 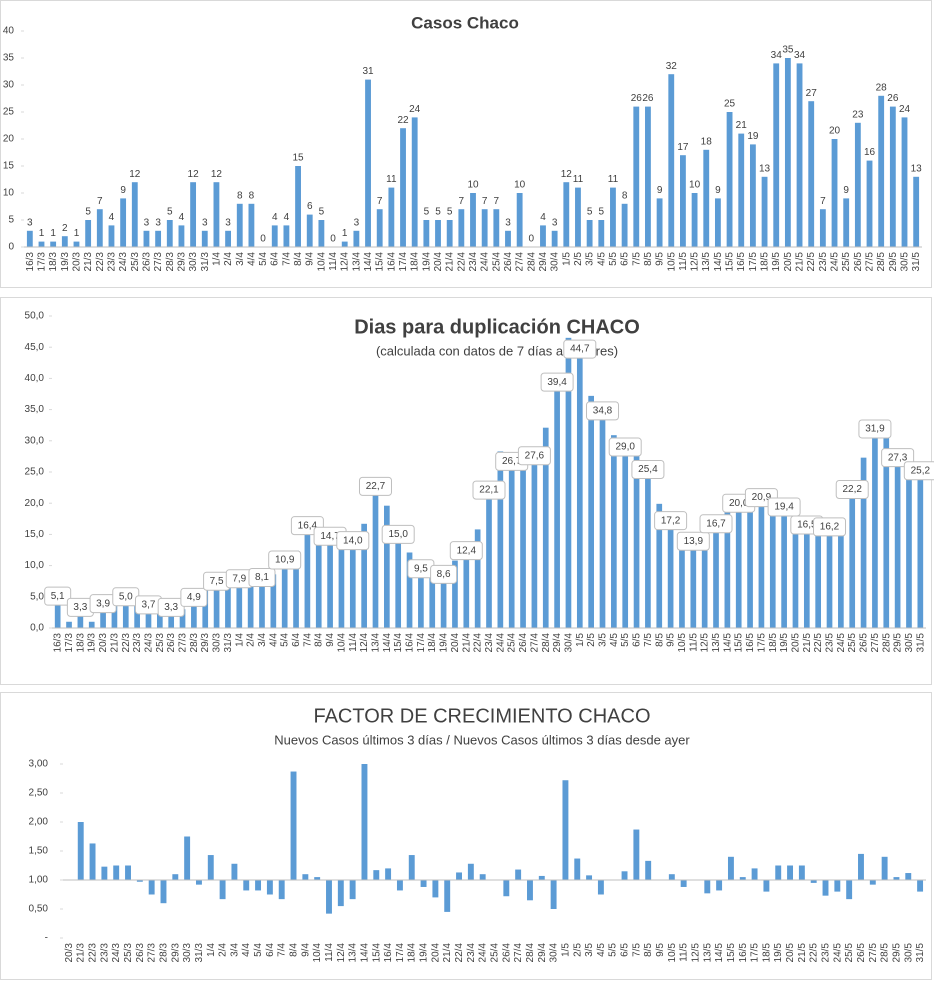 What do you see at coordinates (882, 87) in the screenshot?
I see `data-label: 28` at bounding box center [882, 87].